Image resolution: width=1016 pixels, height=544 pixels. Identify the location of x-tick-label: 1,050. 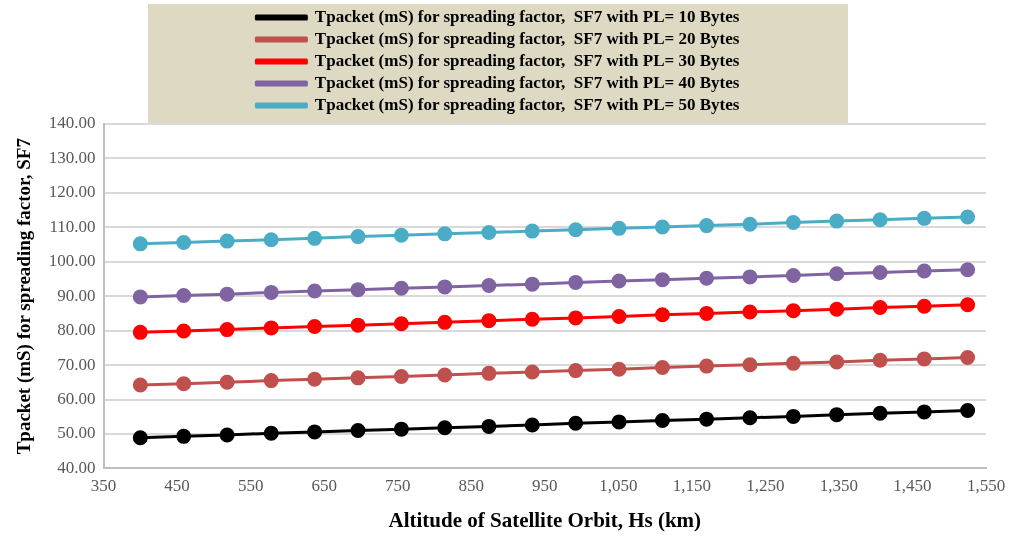
(618, 486).